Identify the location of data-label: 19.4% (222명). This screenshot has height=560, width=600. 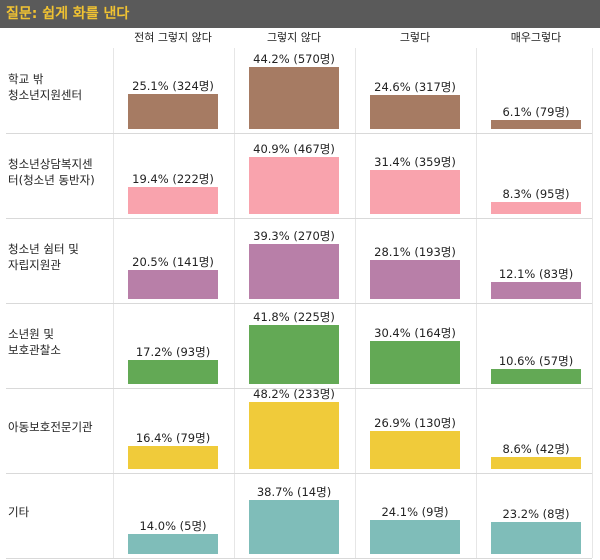
(173, 179).